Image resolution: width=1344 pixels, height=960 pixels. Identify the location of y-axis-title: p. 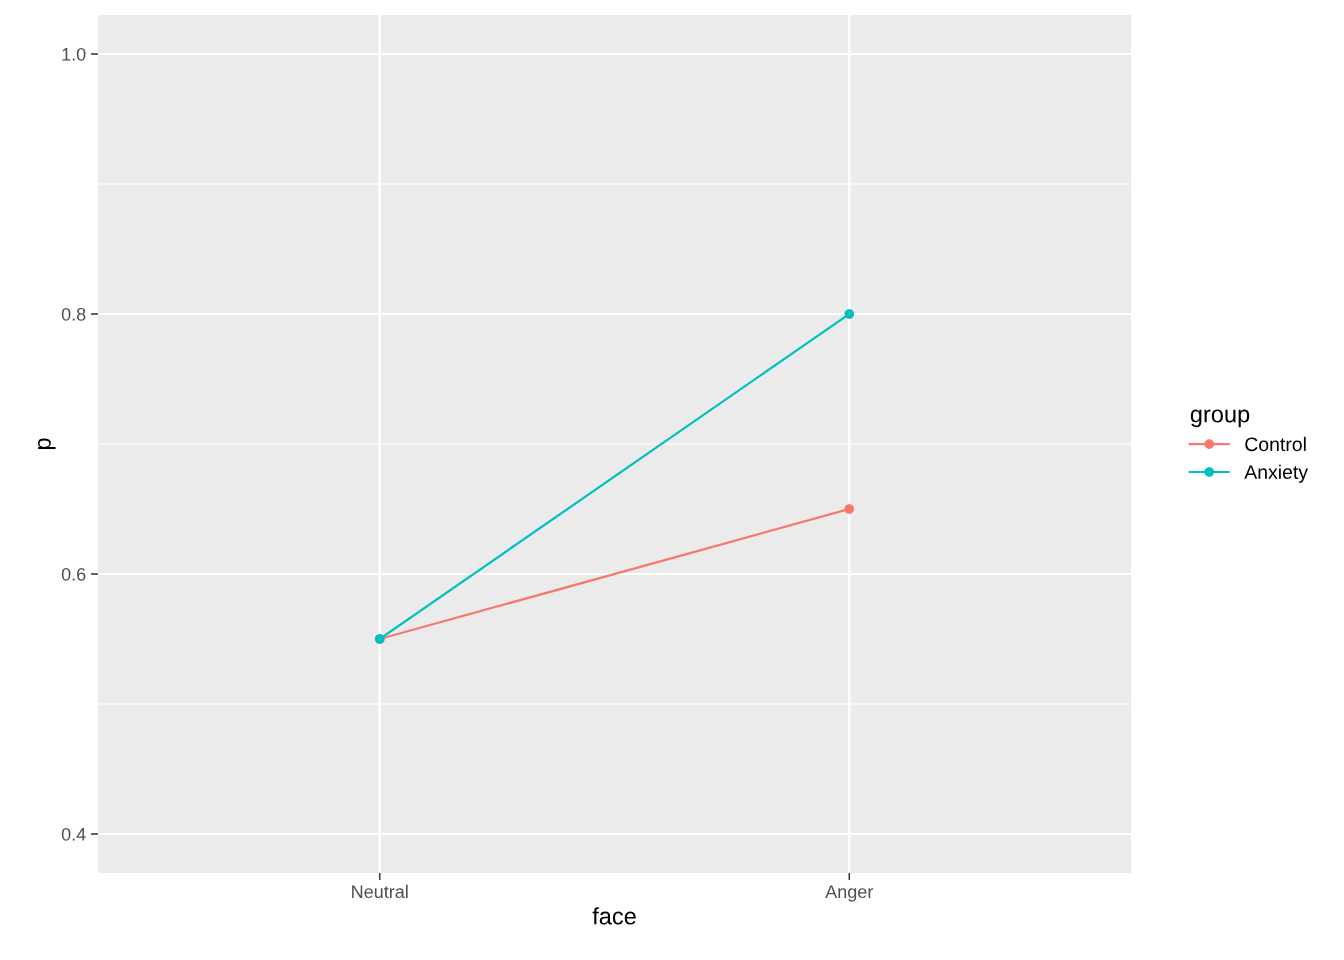
(46, 444).